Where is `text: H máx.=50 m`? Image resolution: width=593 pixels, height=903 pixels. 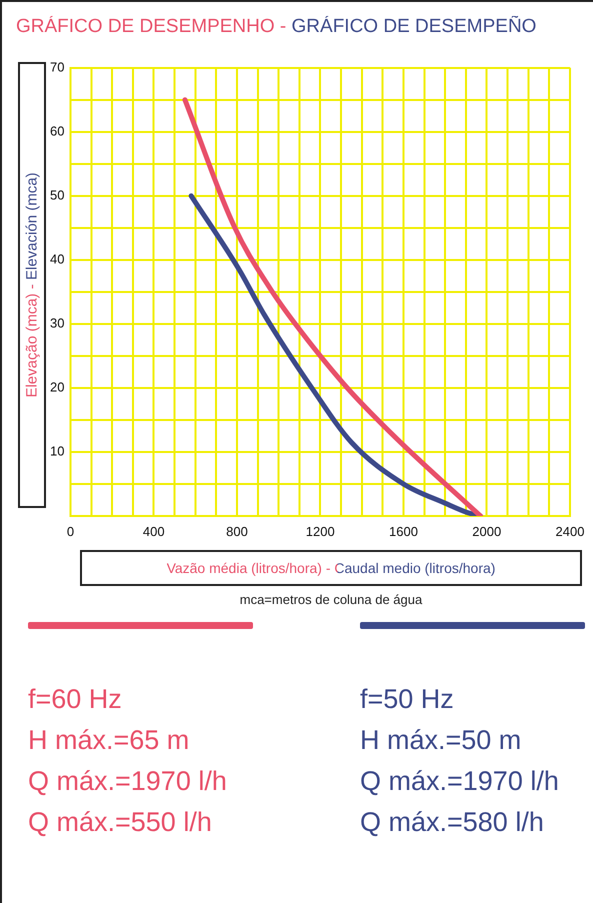
text: H máx.=50 m is located at coordinates (441, 740).